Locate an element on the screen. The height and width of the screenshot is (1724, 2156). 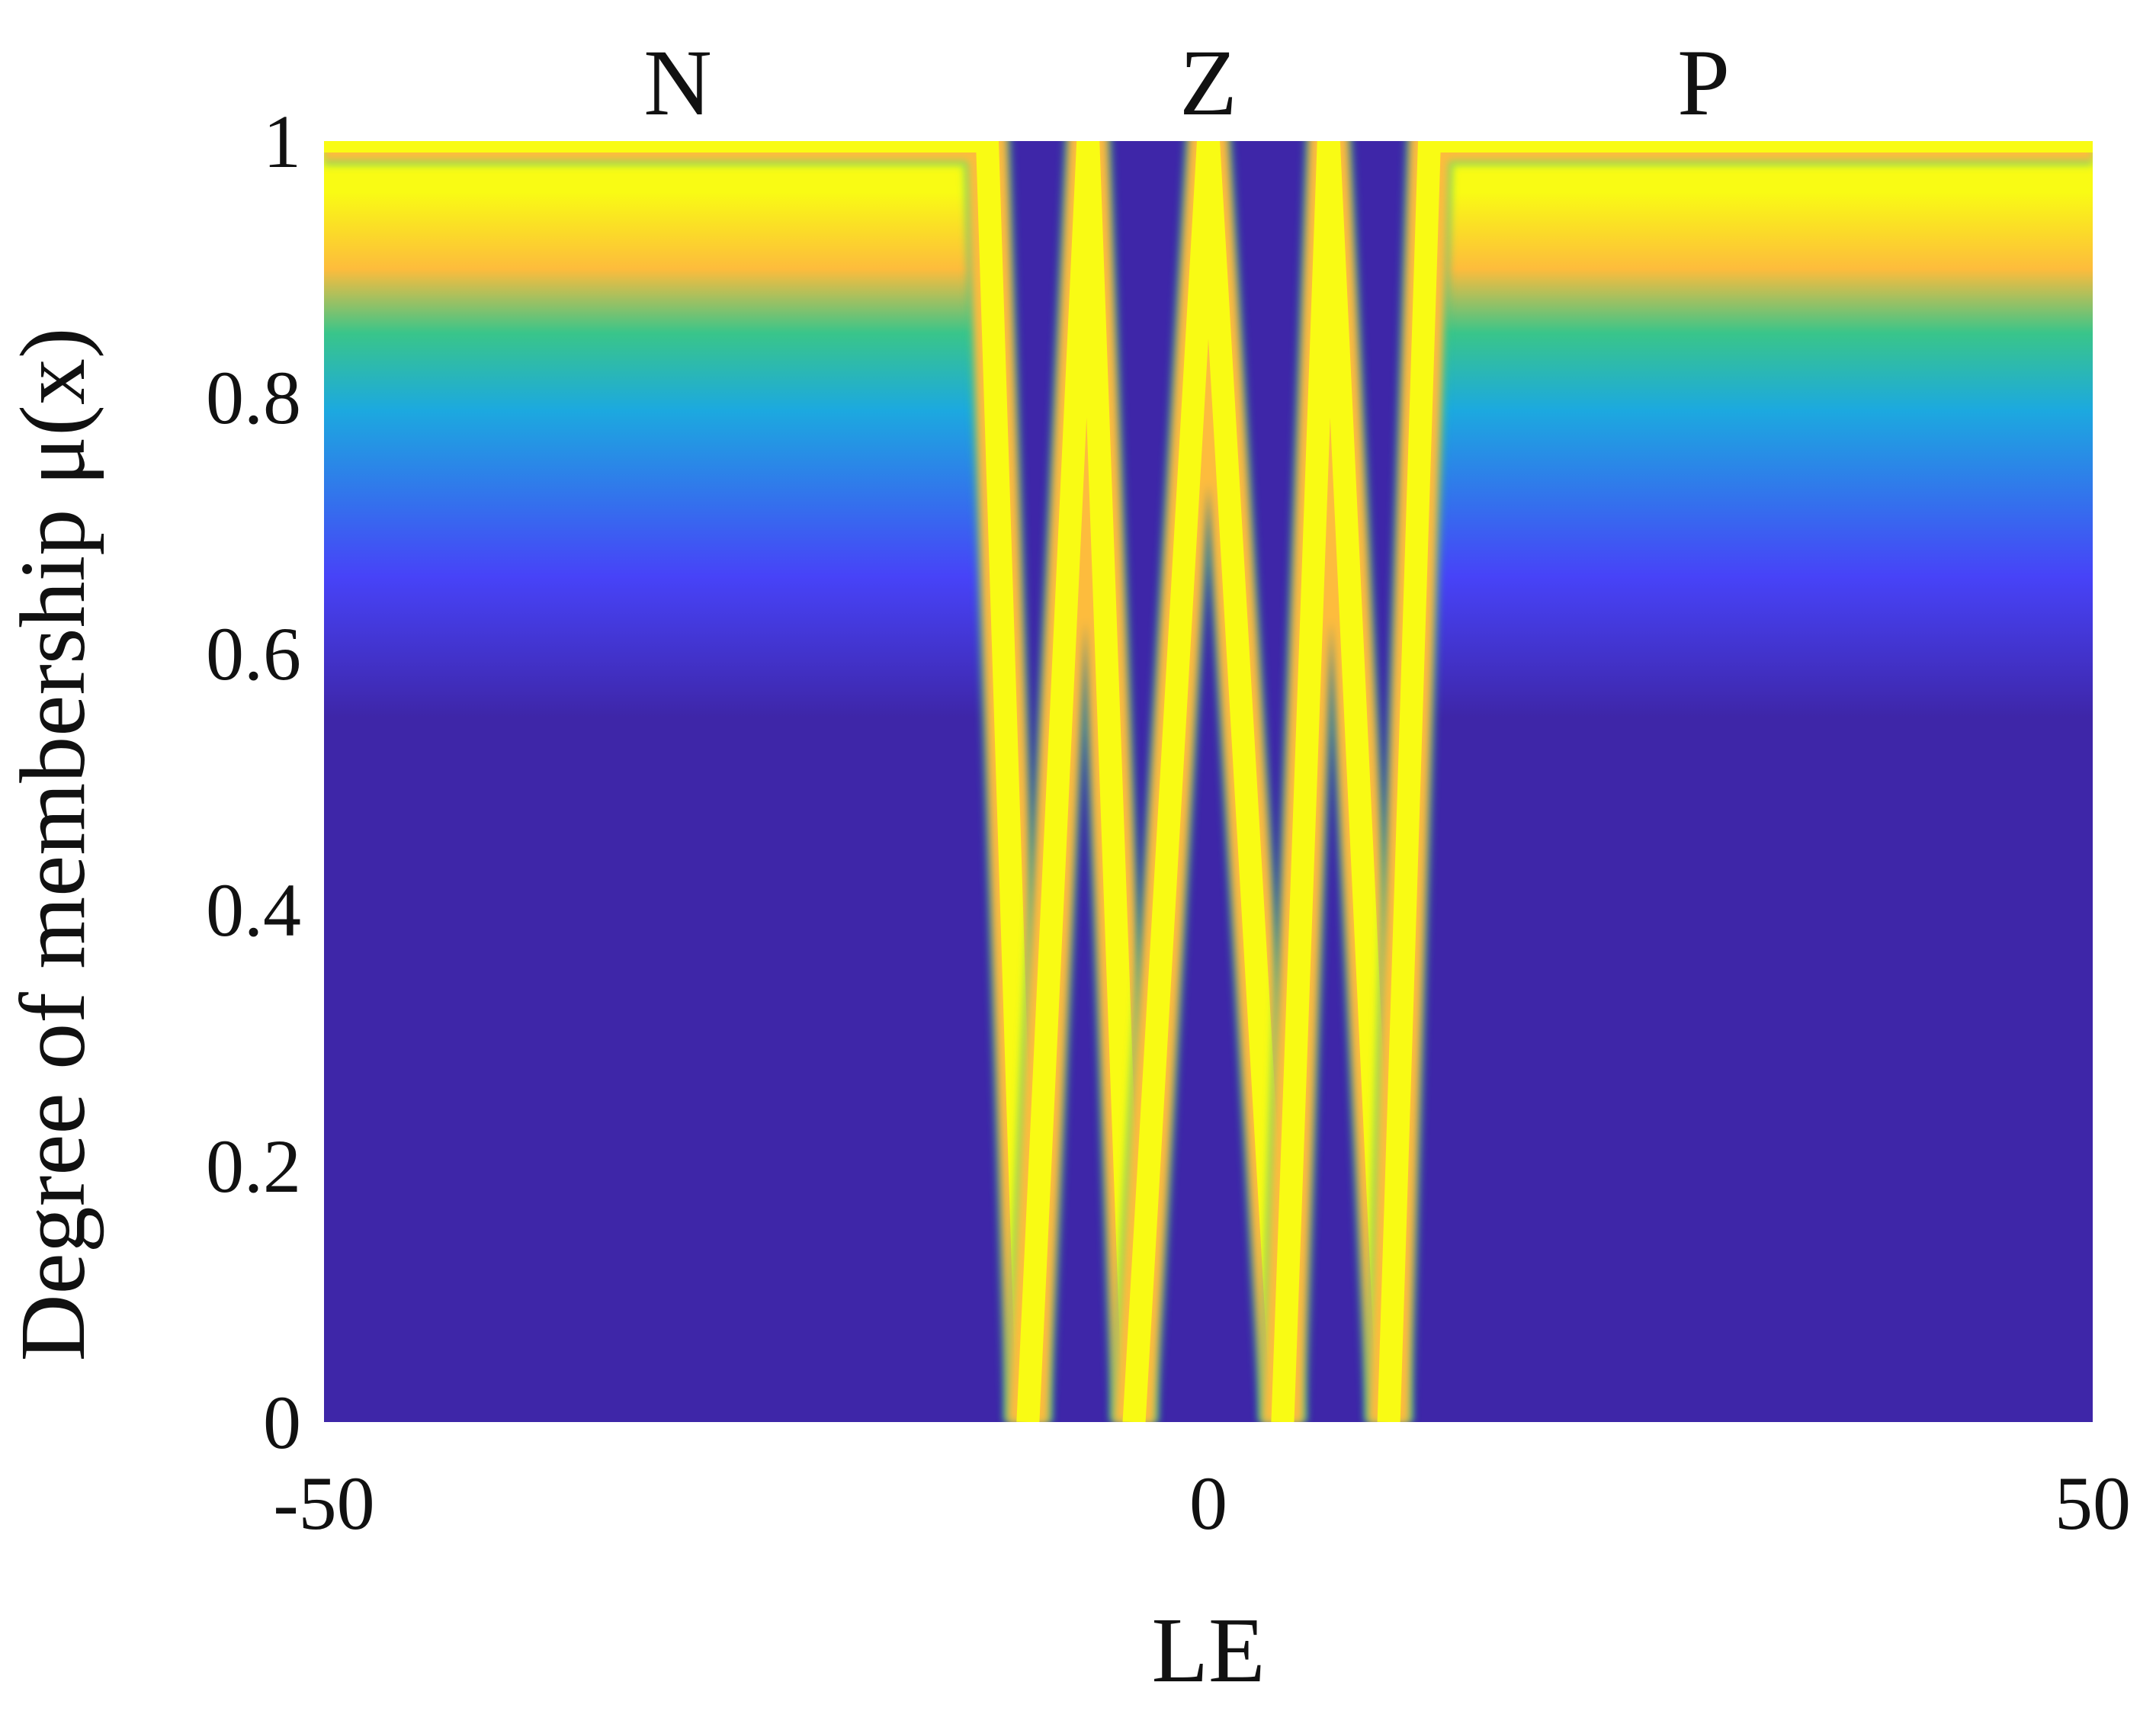
y-tick-label: 0.4 is located at coordinates (253, 910).